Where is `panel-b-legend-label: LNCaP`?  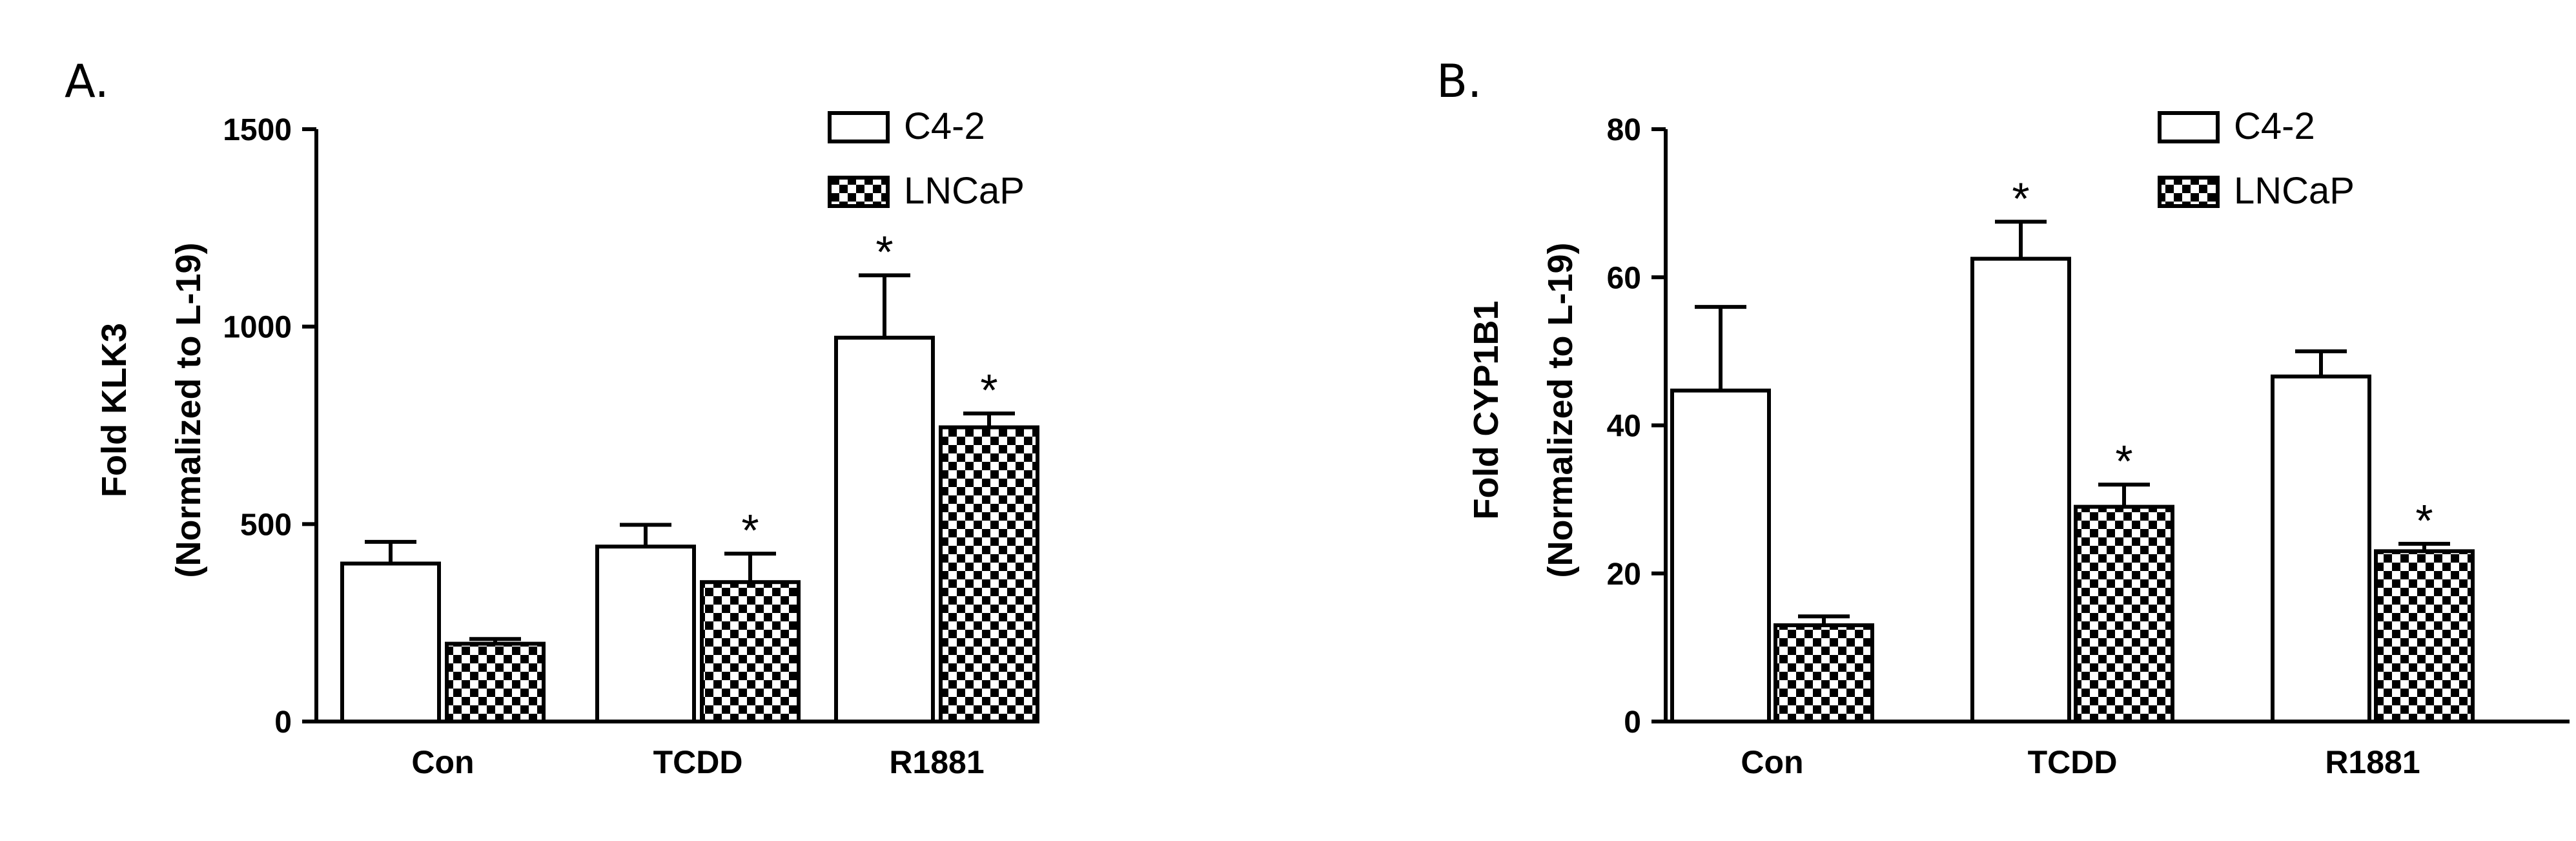
panel-b-legend-label: LNCaP is located at coordinates (2295, 191).